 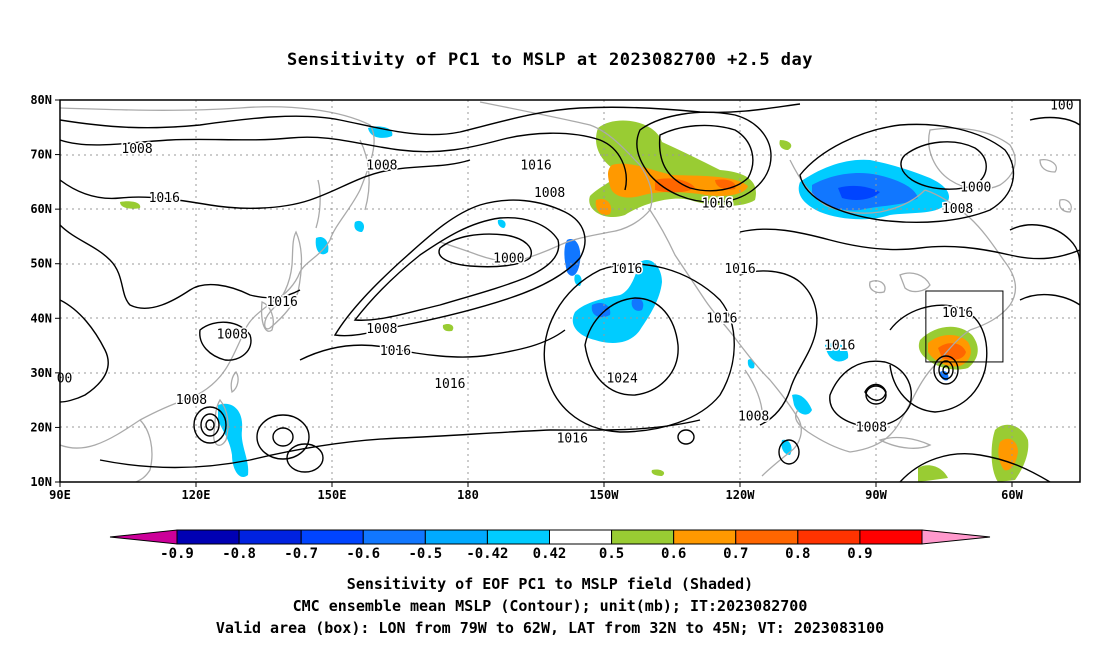 What do you see at coordinates (318, 204) in the screenshot?
I see `coast-sakhalin` at bounding box center [318, 204].